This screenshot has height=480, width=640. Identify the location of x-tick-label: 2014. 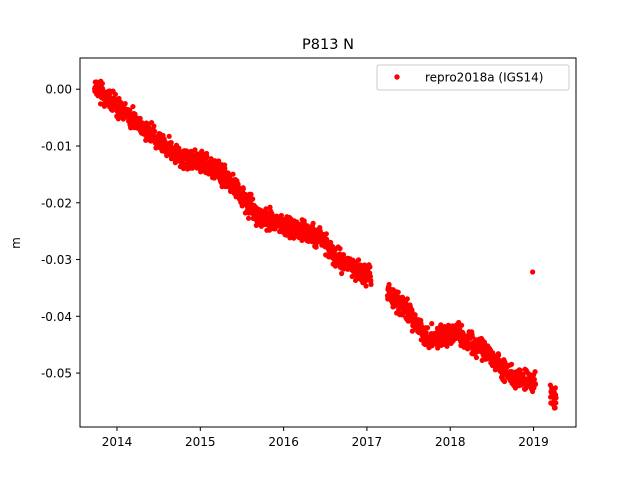
(117, 442).